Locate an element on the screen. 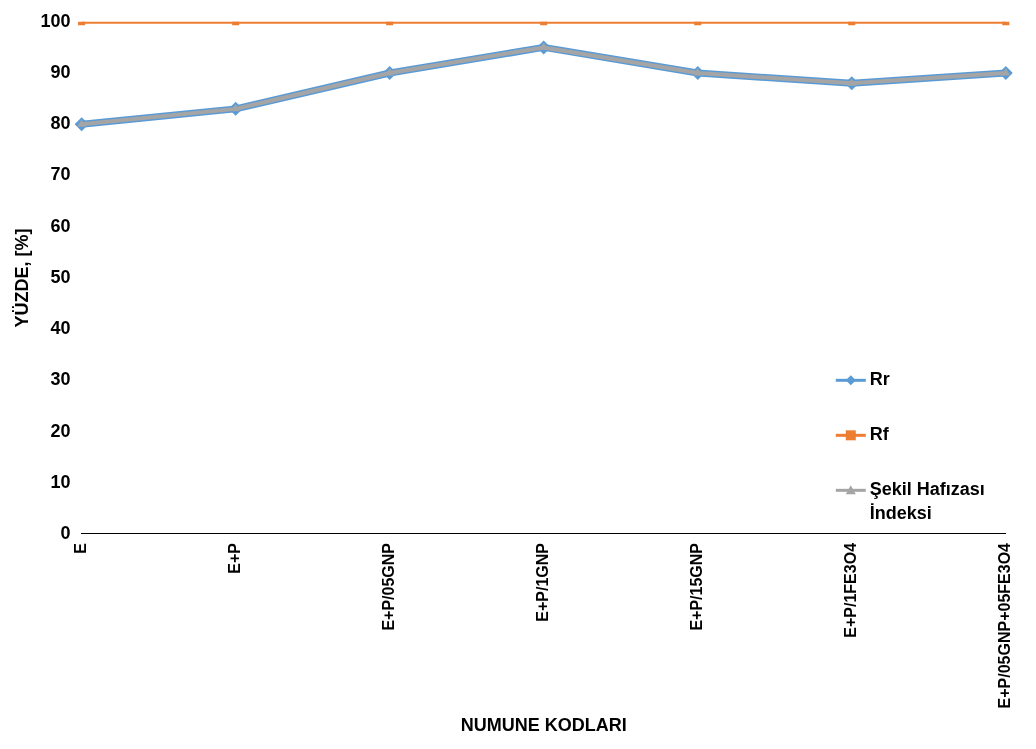 This screenshot has width=1036, height=749. y-axis-title: YÜZDE, [%] is located at coordinates (21, 278).